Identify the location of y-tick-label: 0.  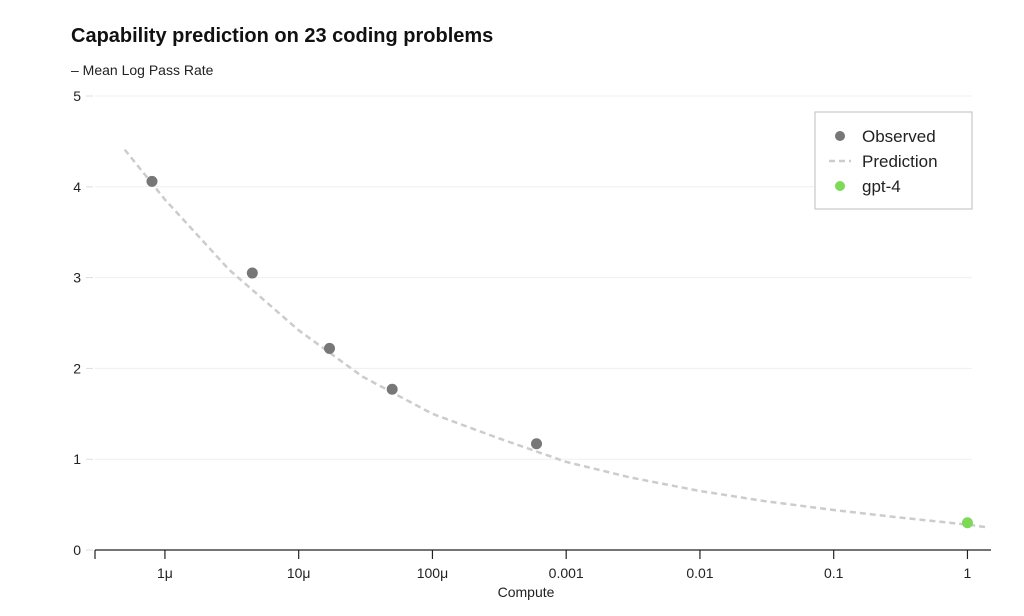
(77, 550).